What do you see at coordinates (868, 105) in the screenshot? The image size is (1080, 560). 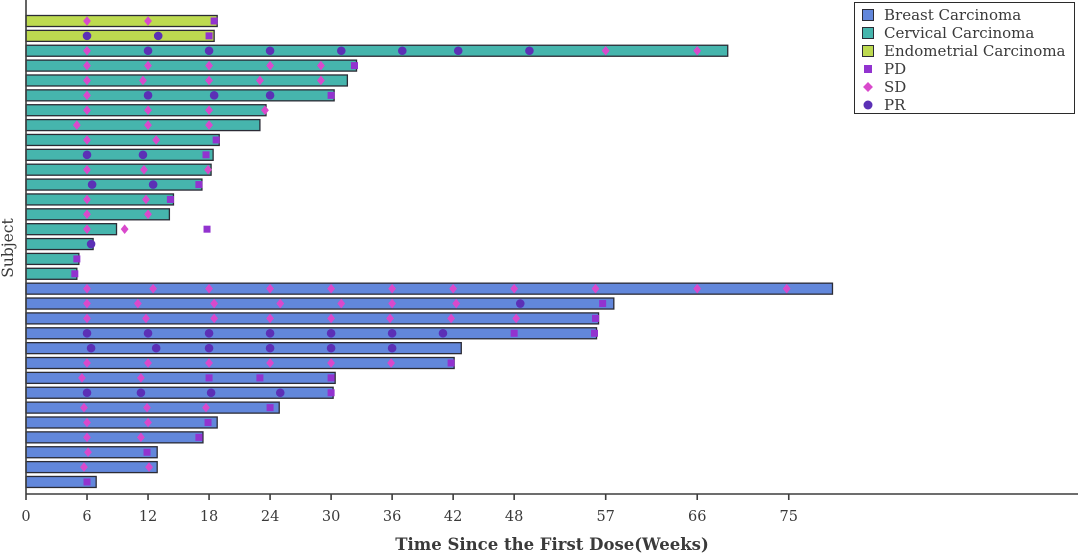 I see `pr-circle-icon` at bounding box center [868, 105].